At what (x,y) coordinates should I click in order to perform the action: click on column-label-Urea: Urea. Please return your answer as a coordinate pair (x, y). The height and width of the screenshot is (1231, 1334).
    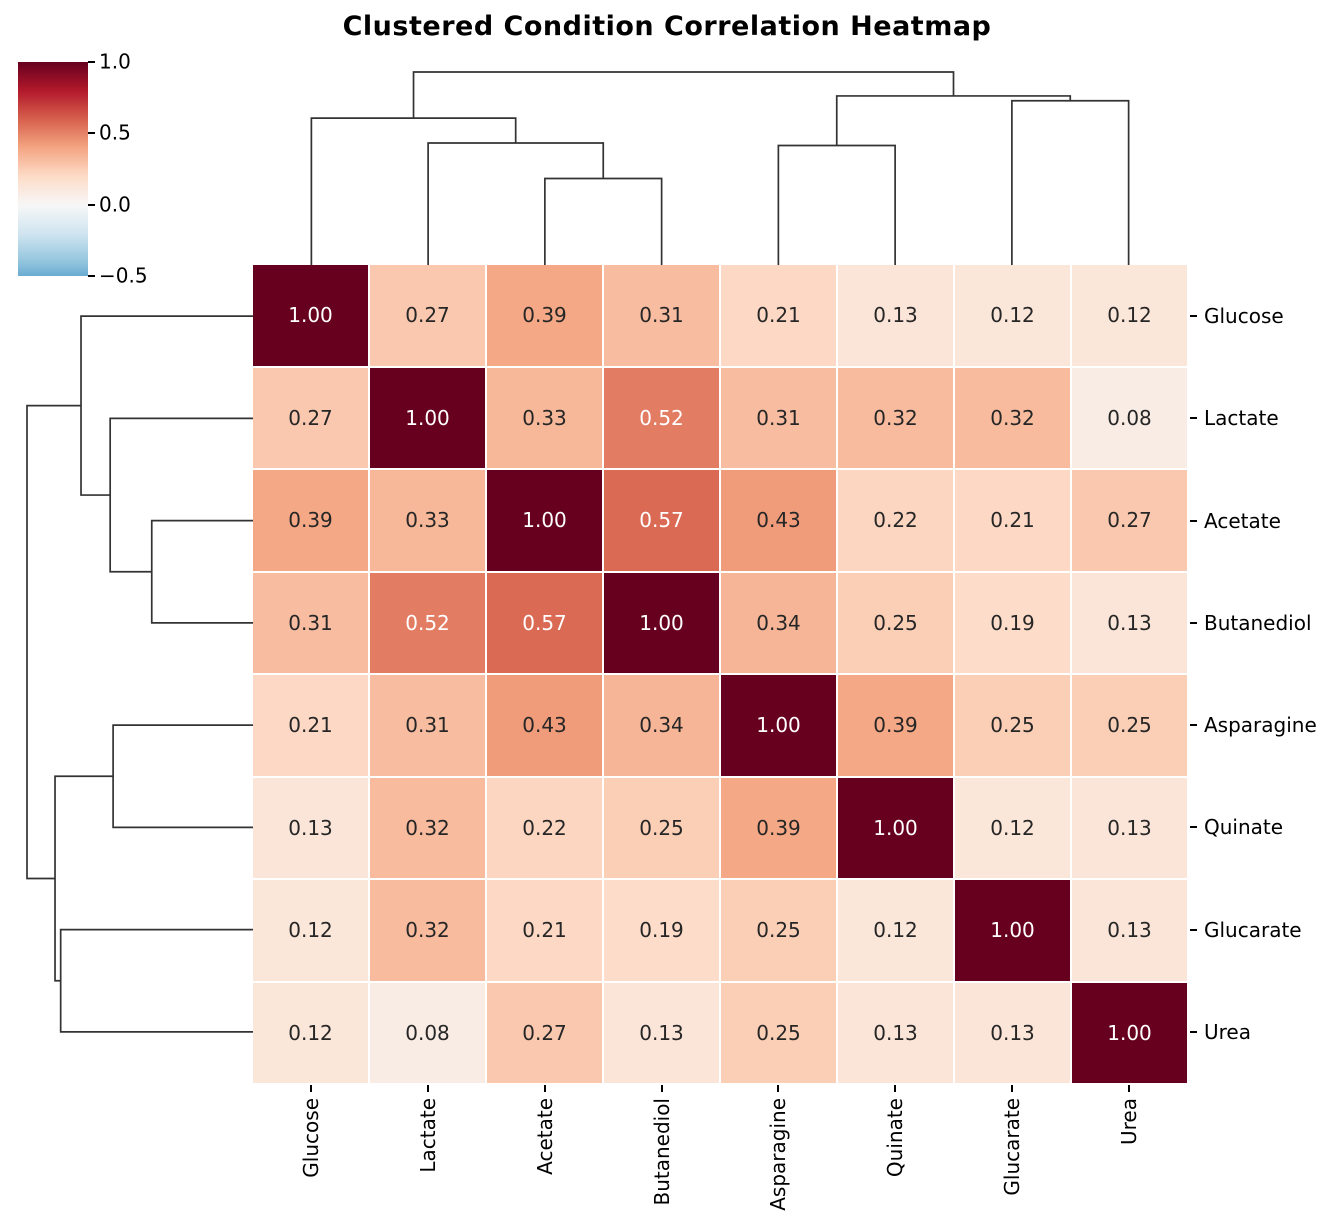
    Looking at the image, I should click on (1129, 1115).